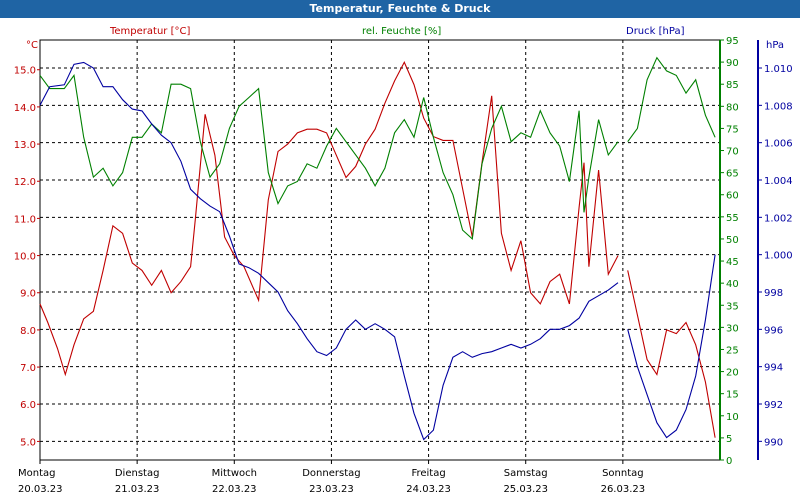 The height and width of the screenshot is (500, 800). Describe the element at coordinates (773, 442) in the screenshot. I see `pressure-tick-label: 990` at that location.